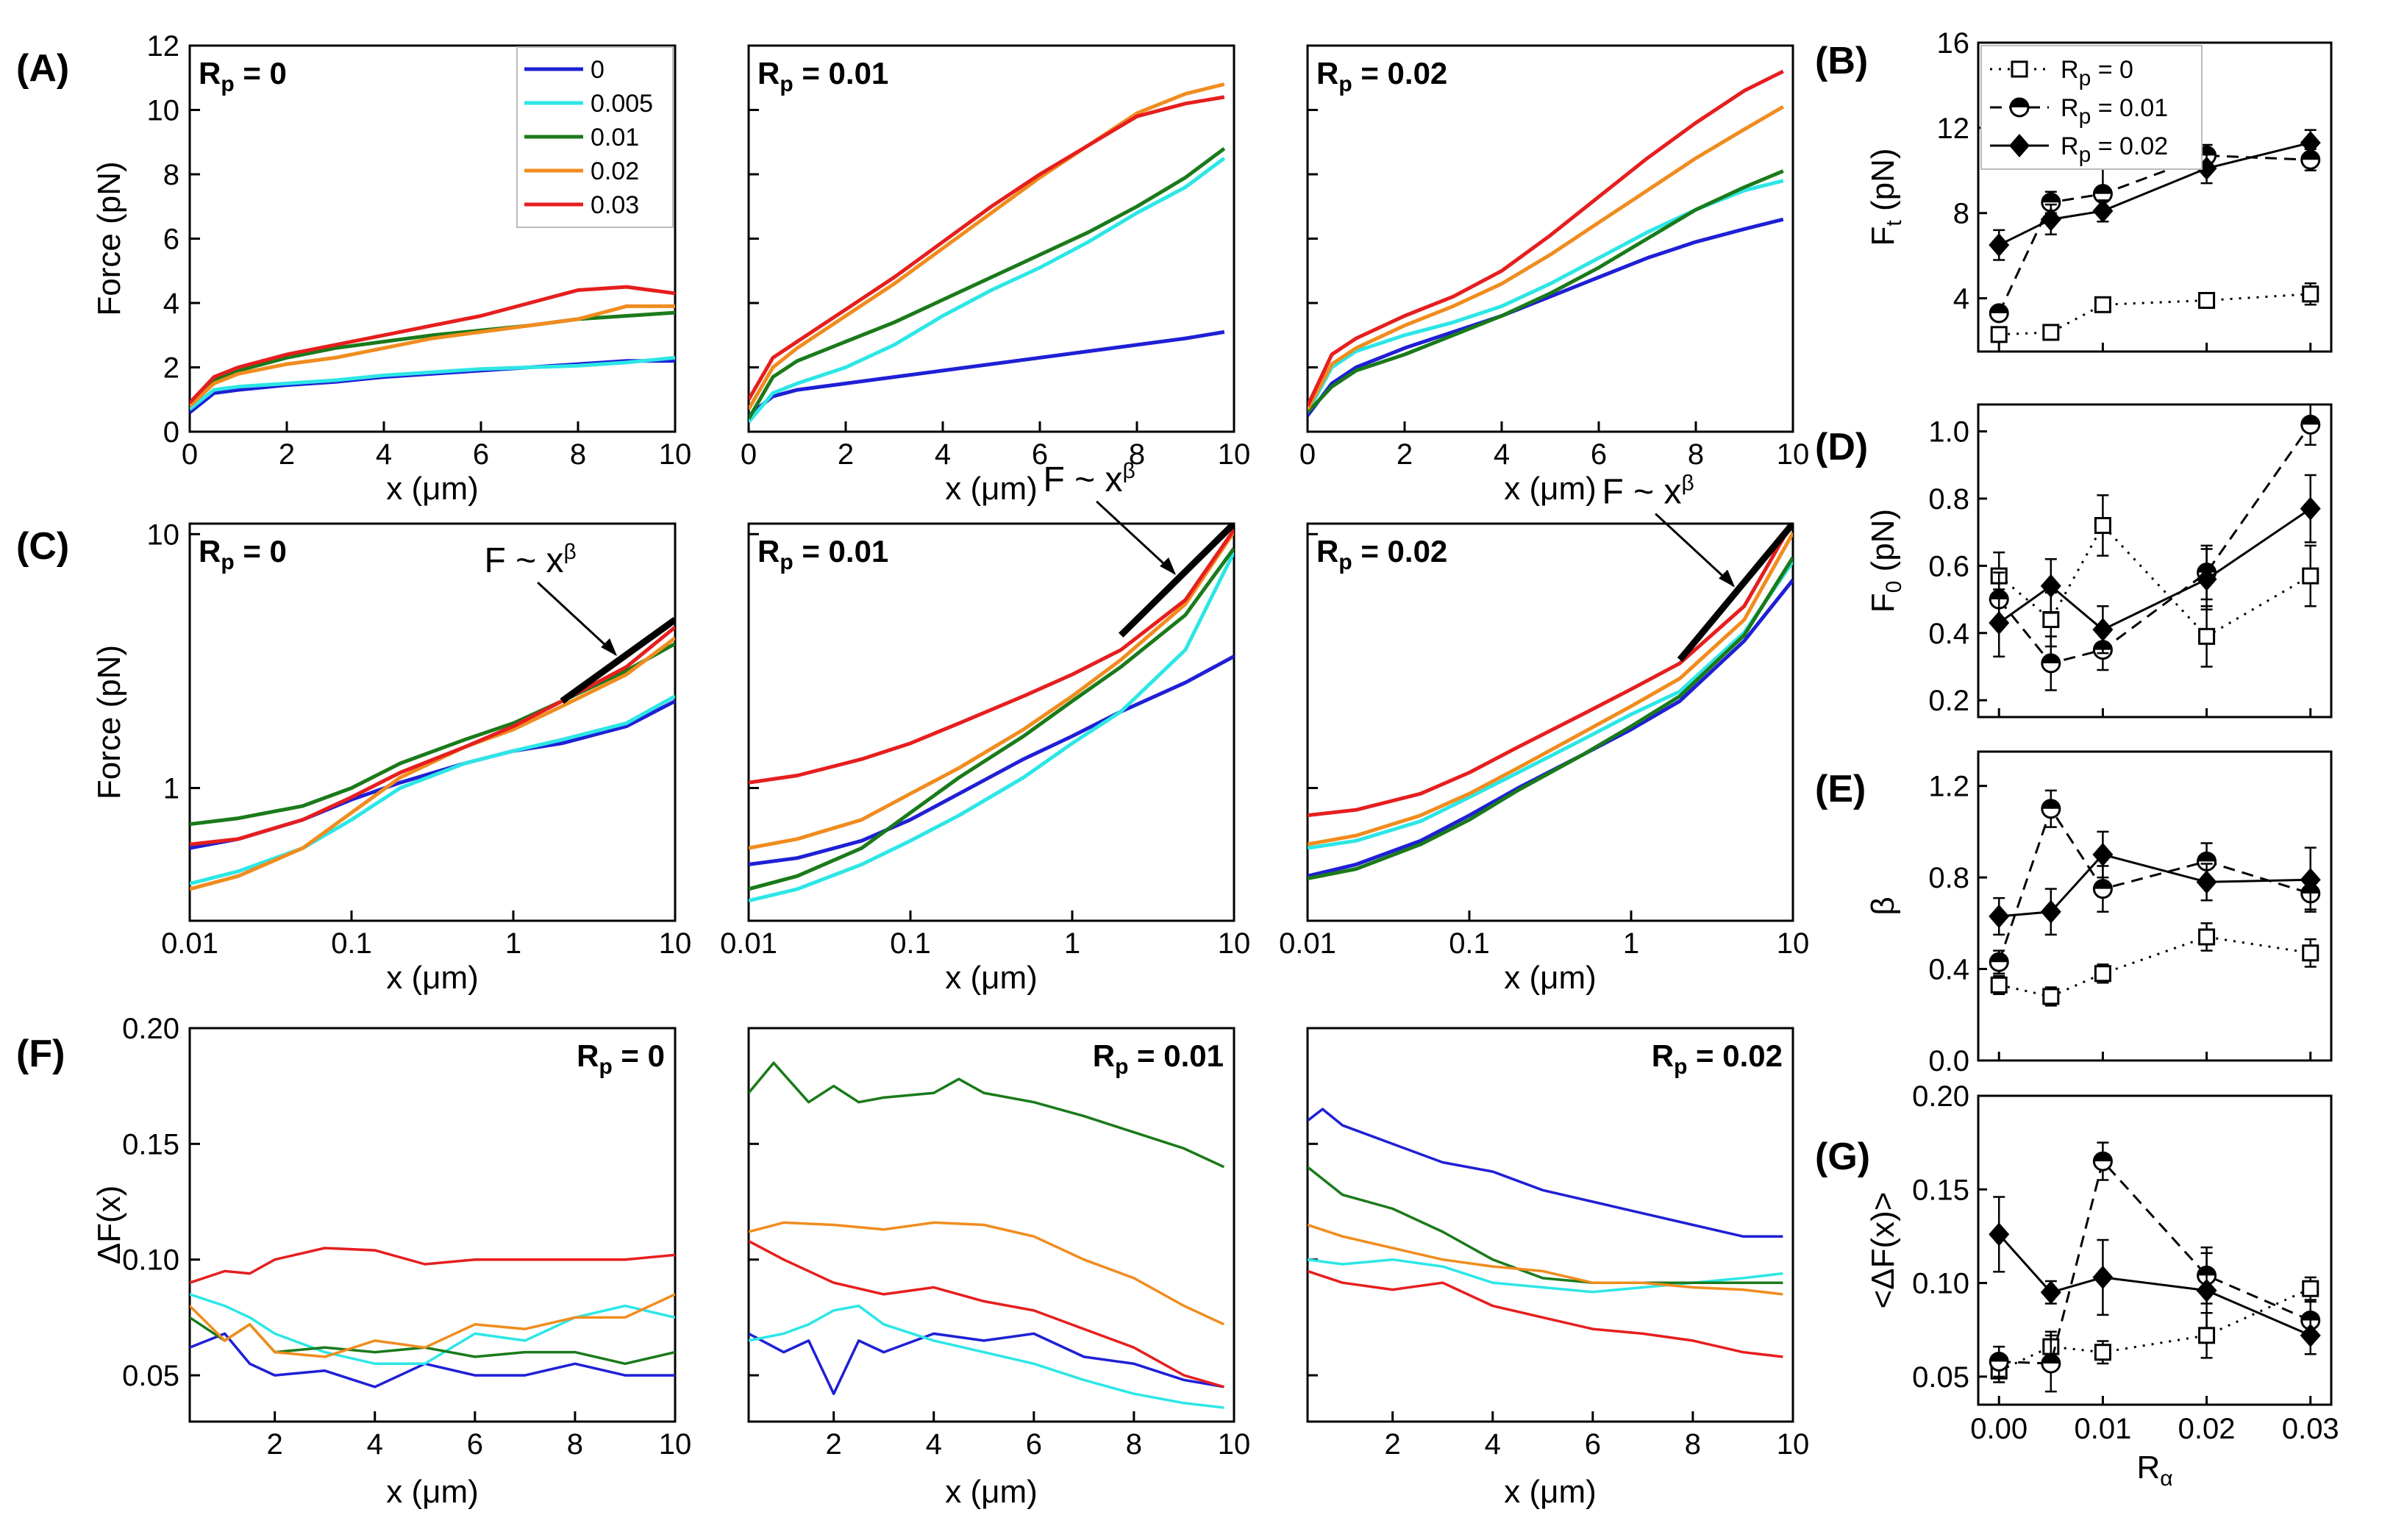  I want to click on panel-E: 0.0 0.4 0.8 1.2 β, so click(2099, 913).